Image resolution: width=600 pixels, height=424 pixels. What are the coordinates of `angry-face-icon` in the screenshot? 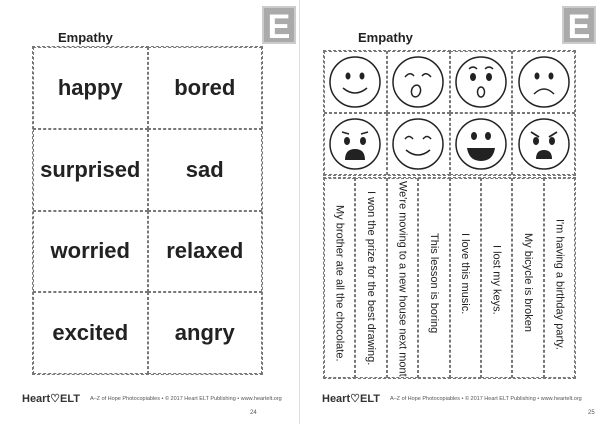 It's located at (543, 144).